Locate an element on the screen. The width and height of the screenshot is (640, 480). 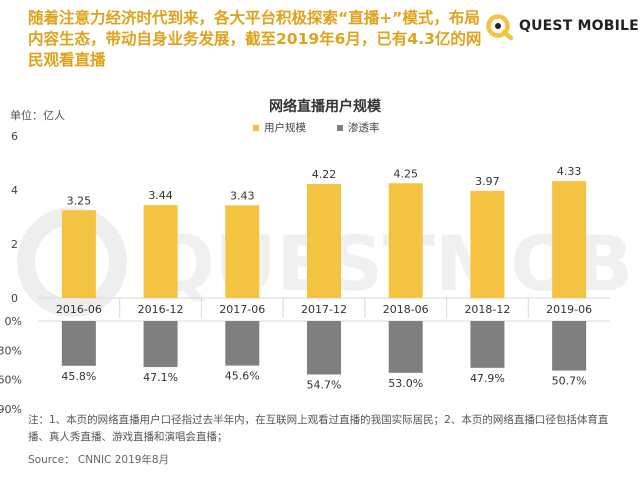
logo-text: QUEST MOBILE is located at coordinates (579, 26).